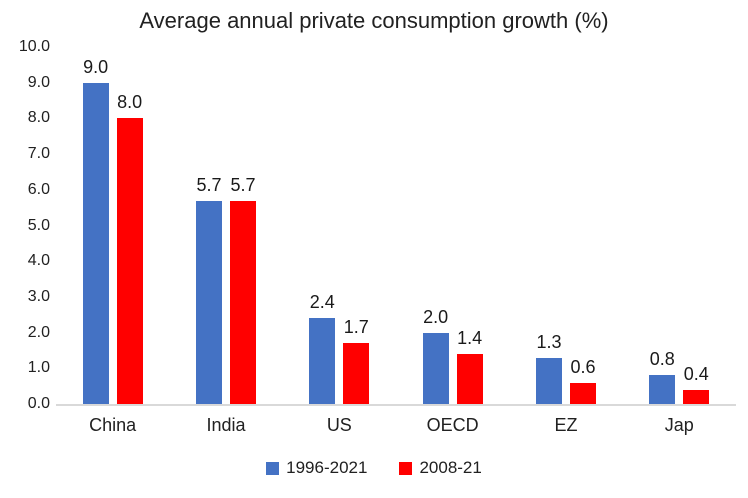  Describe the element at coordinates (662, 359) in the screenshot. I see `bar-value-label: 0.8` at that location.